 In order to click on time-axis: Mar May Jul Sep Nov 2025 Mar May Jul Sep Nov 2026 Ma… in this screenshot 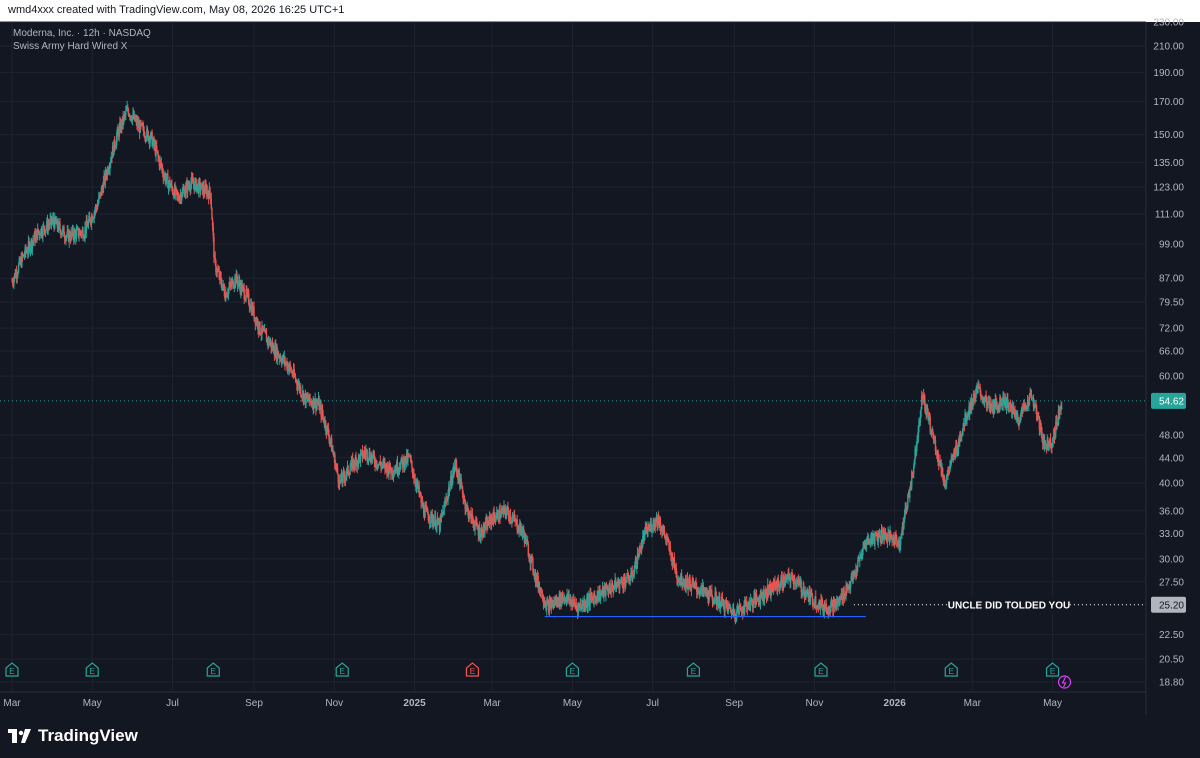, I will do `click(532, 703)`.